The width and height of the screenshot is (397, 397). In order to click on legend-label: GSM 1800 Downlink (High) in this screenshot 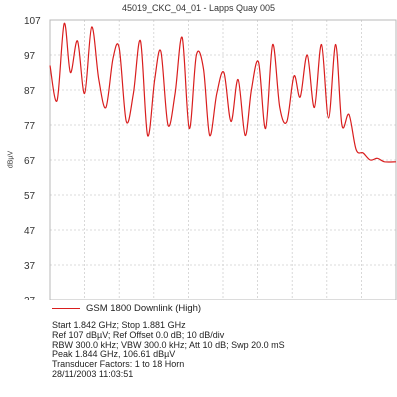, I will do `click(143, 308)`.